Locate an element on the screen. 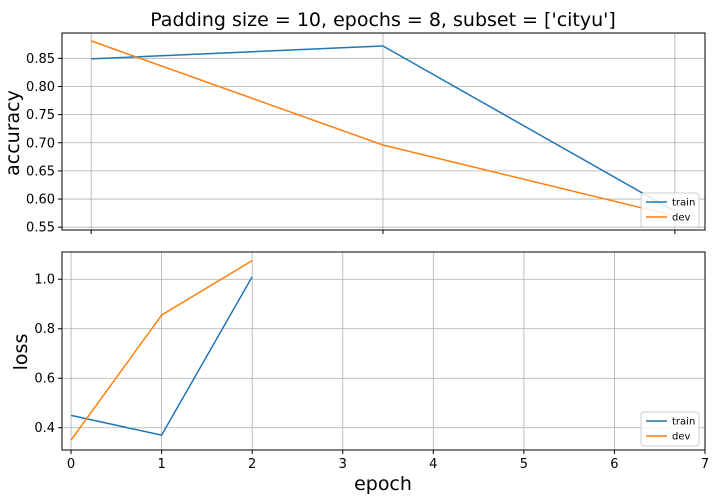 The image size is (720, 504). loss-dev-line is located at coordinates (161, 350).